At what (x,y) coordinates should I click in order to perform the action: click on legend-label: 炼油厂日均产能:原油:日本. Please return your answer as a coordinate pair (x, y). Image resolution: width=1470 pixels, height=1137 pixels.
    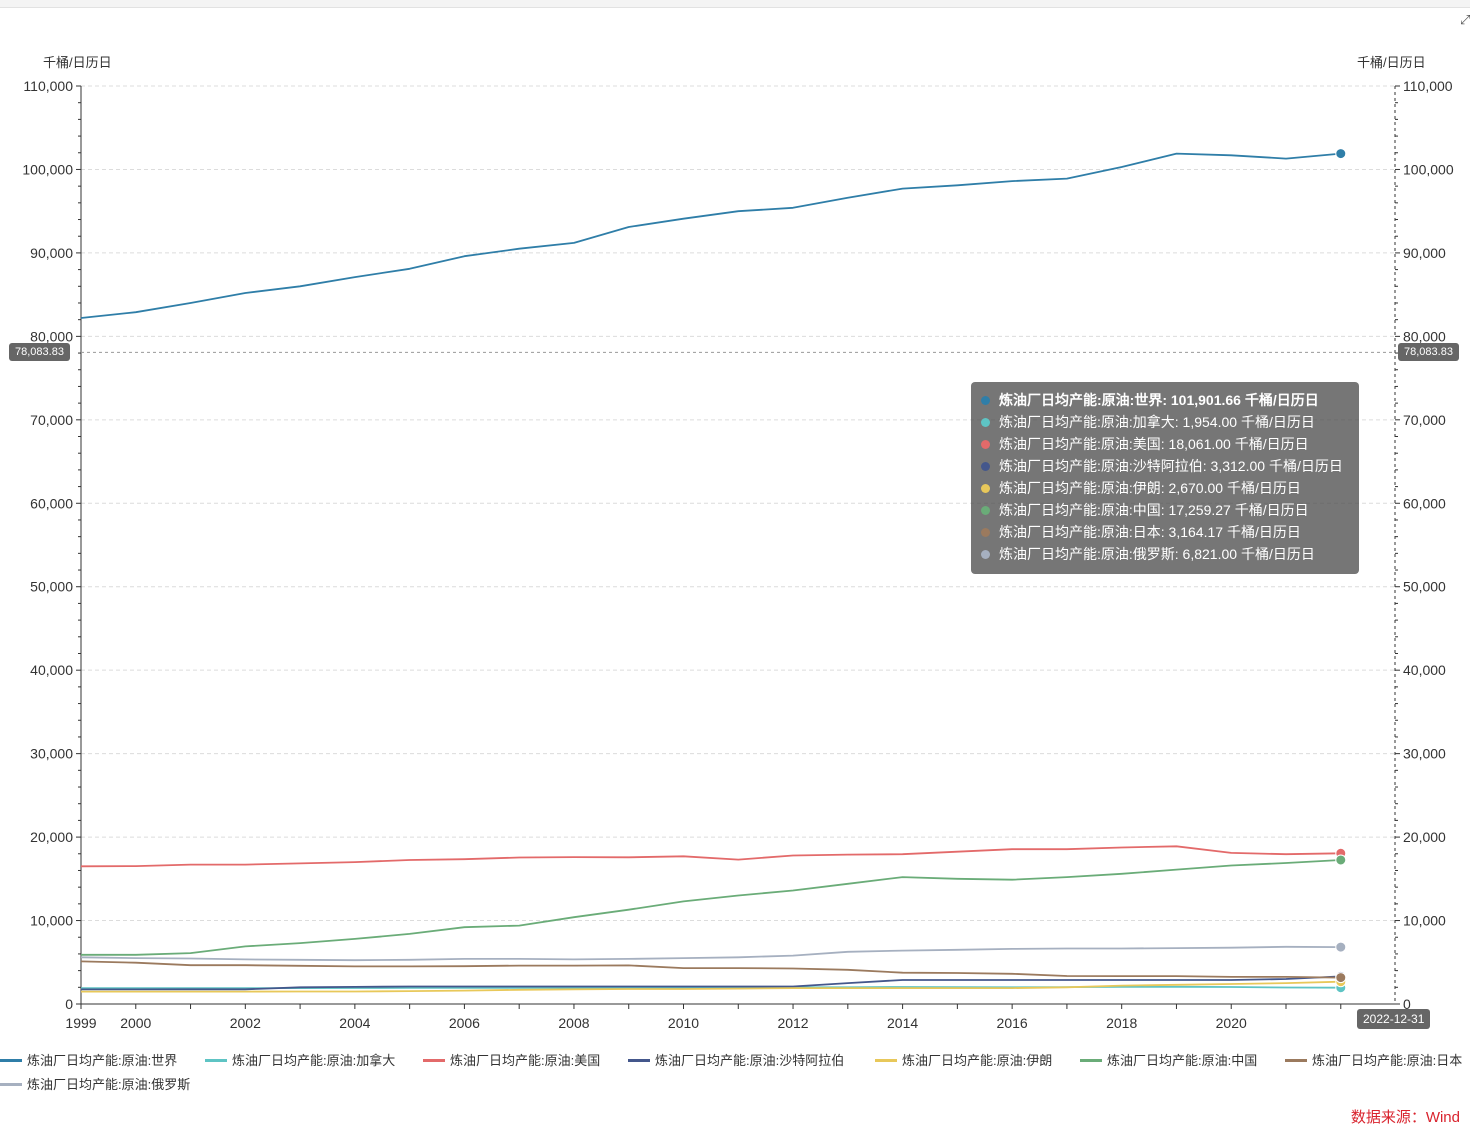
    Looking at the image, I should click on (1387, 1060).